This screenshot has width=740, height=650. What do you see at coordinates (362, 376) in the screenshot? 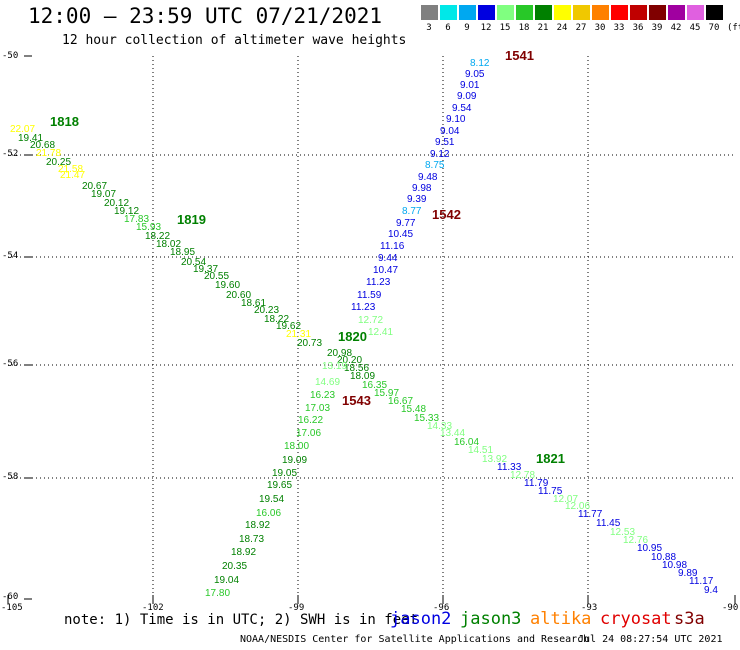
I see `wave-height-label: 18.09` at bounding box center [362, 376].